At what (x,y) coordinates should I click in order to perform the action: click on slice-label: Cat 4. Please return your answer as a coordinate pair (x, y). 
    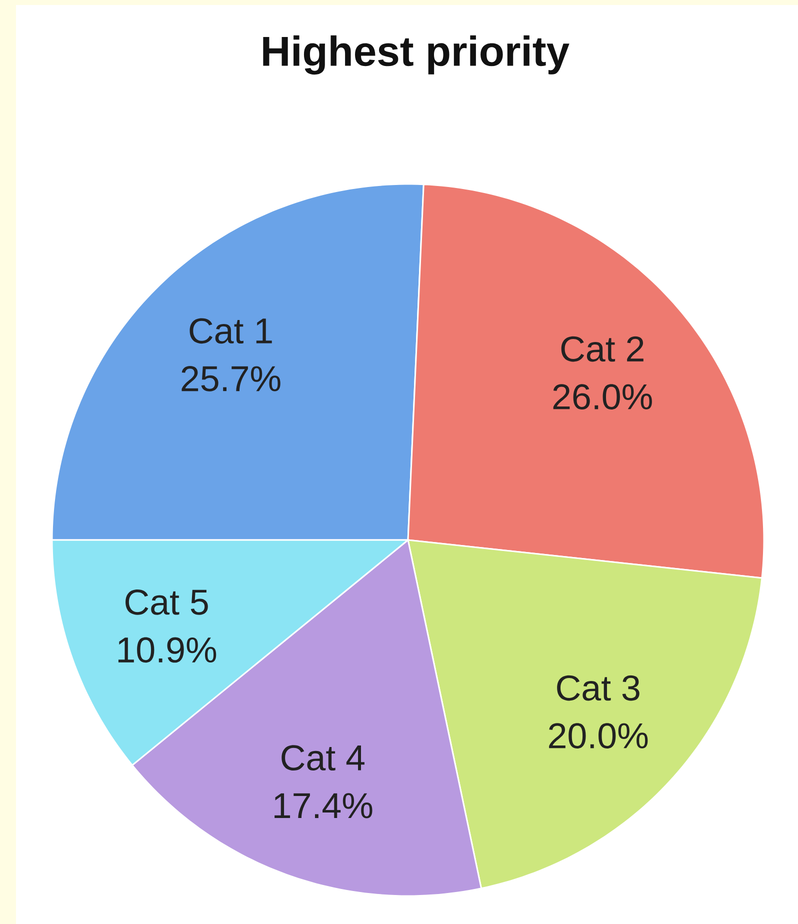
    Looking at the image, I should click on (323, 758).